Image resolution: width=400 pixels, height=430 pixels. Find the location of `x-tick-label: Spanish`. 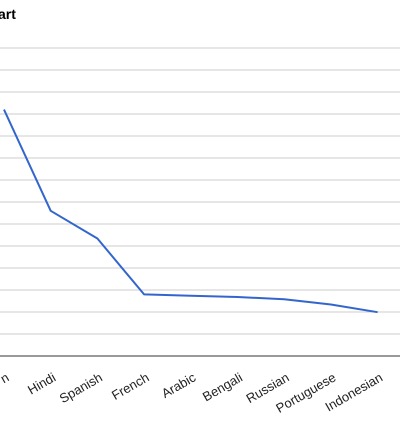

x-tick-label: Spanish is located at coordinates (81, 388).